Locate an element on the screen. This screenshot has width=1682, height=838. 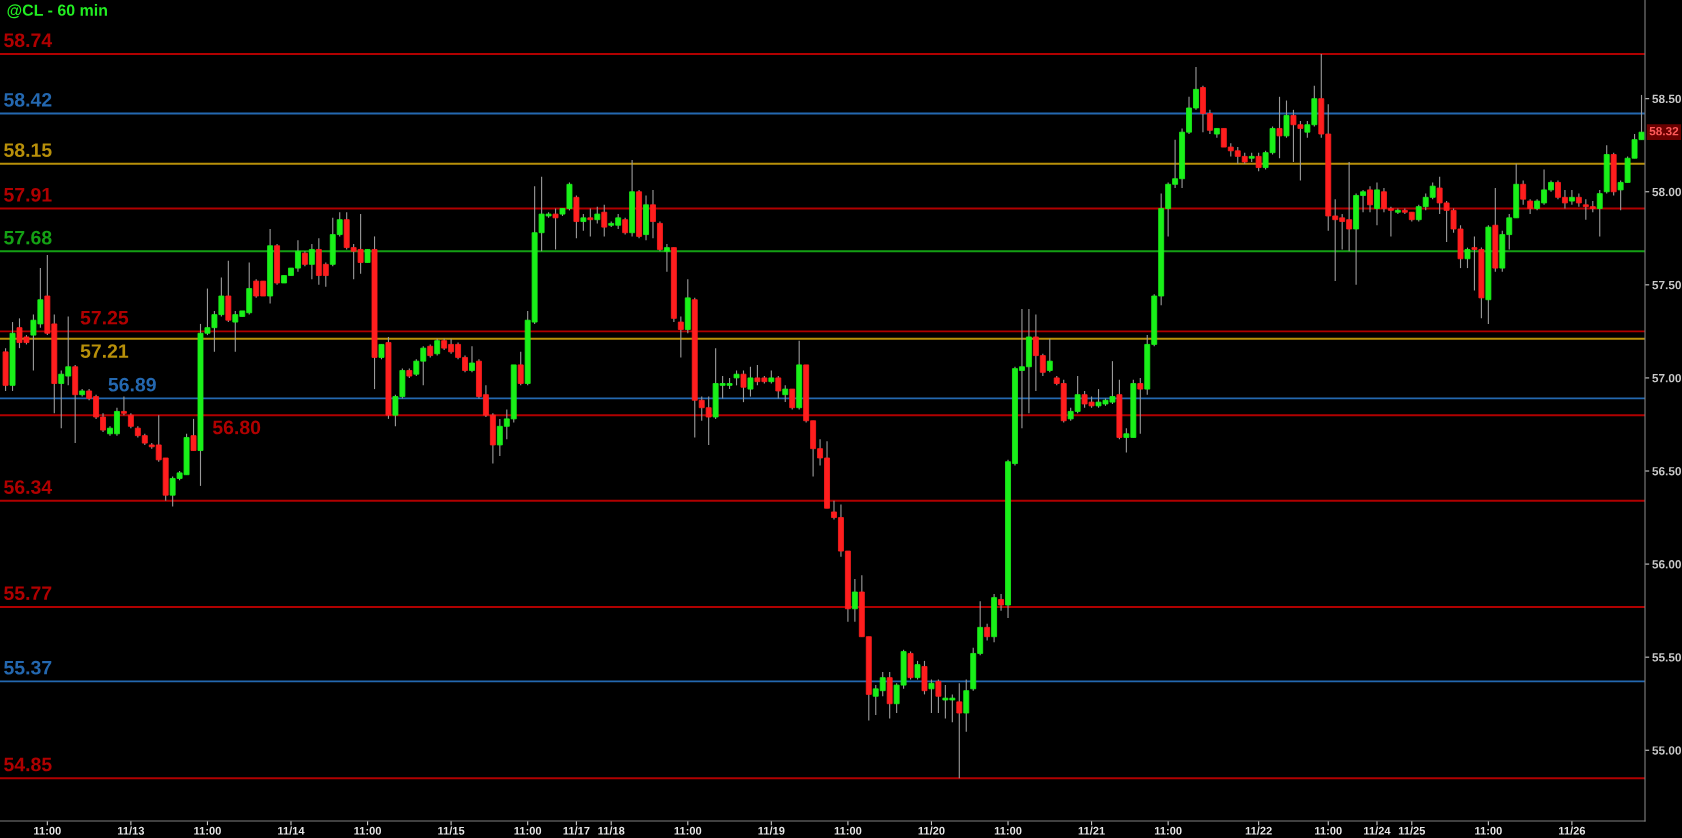
ref-line-label: 54.85 is located at coordinates (28, 764).